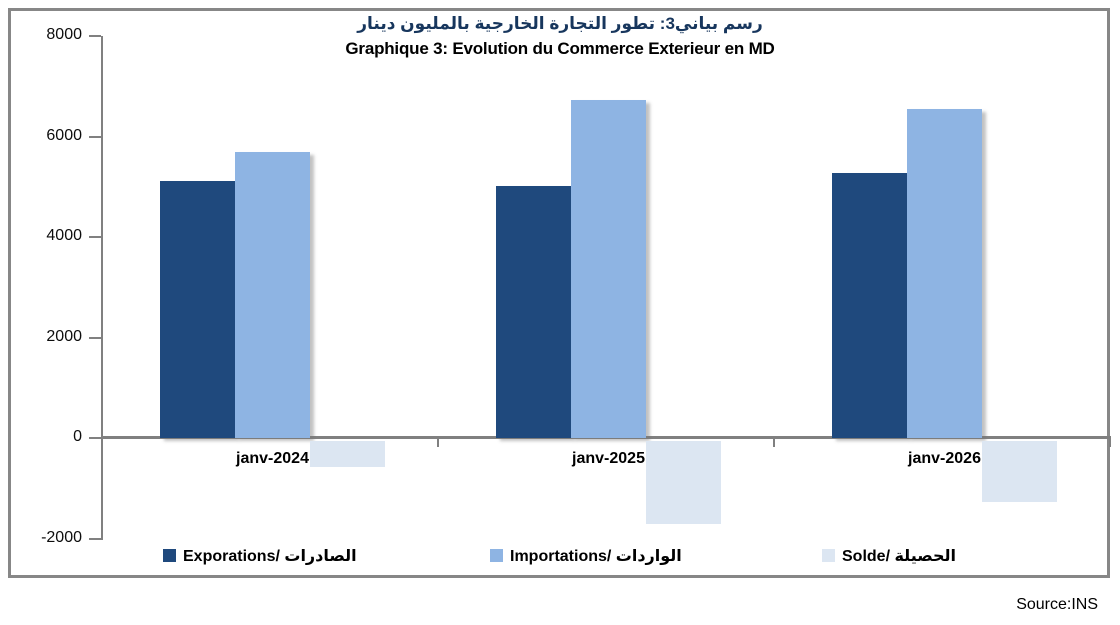 Image resolution: width=1120 pixels, height=625 pixels. I want to click on legend-item-solde: Solde/ الحصيلة, so click(889, 556).